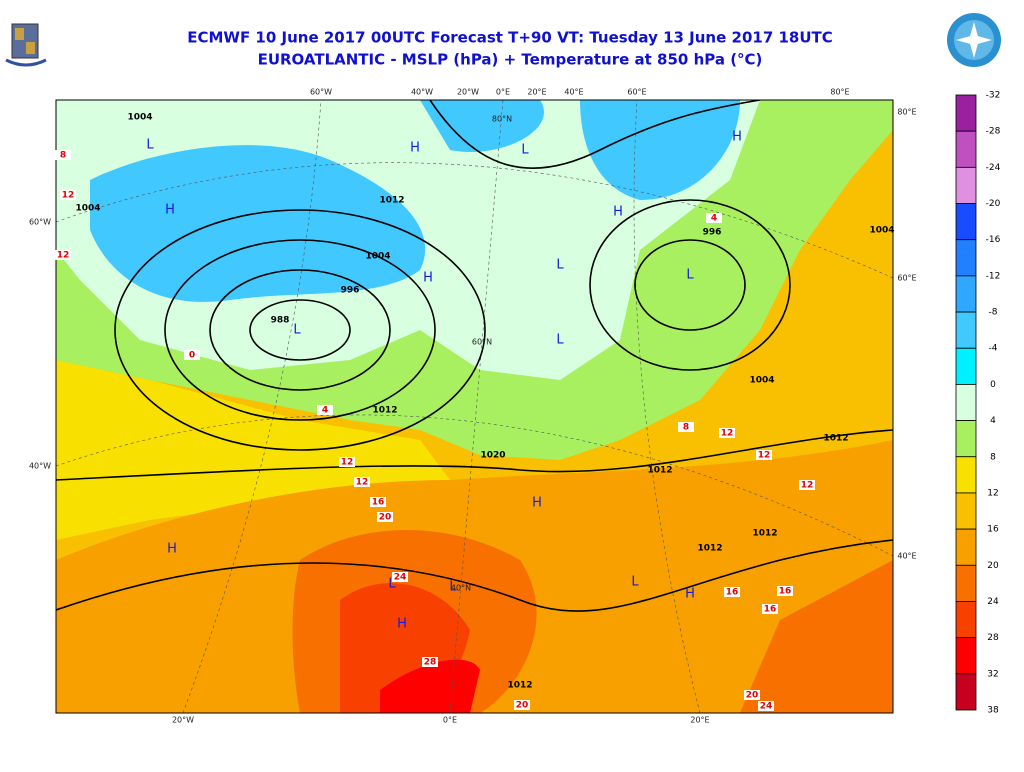 The width and height of the screenshot is (1024, 772). Describe the element at coordinates (993, 168) in the screenshot. I see `colorbar-label: -24` at that location.